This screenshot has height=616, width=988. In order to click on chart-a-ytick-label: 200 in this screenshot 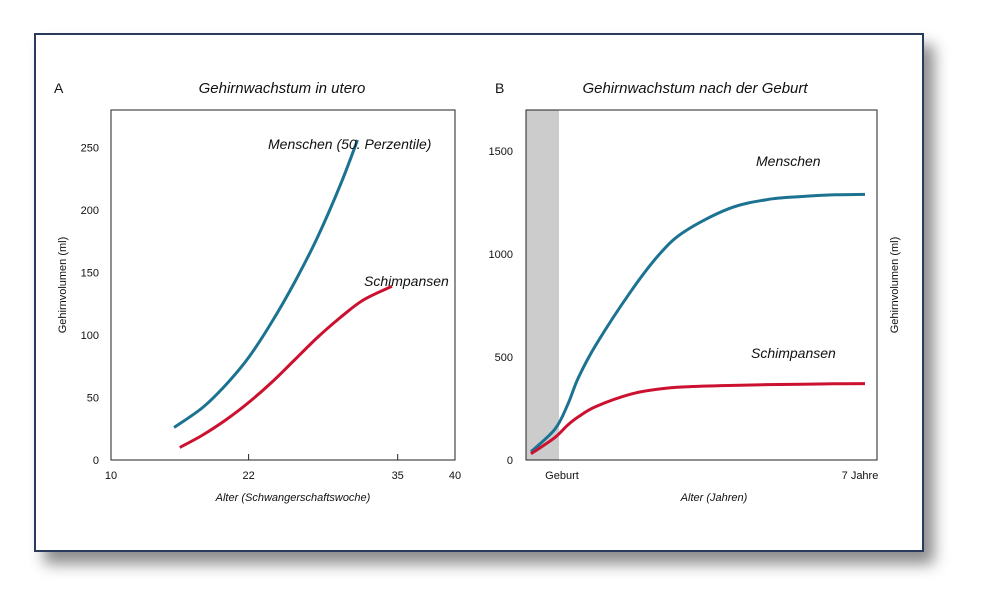, I will do `click(90, 211)`.